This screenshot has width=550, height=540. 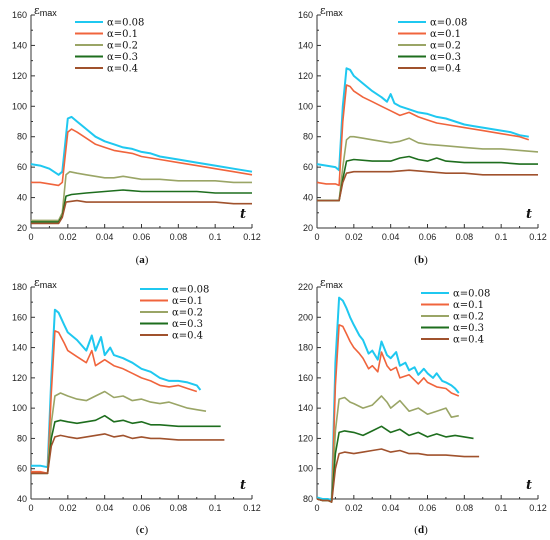 What do you see at coordinates (305, 317) in the screenshot?
I see `y-tick-label: 200` at bounding box center [305, 317].